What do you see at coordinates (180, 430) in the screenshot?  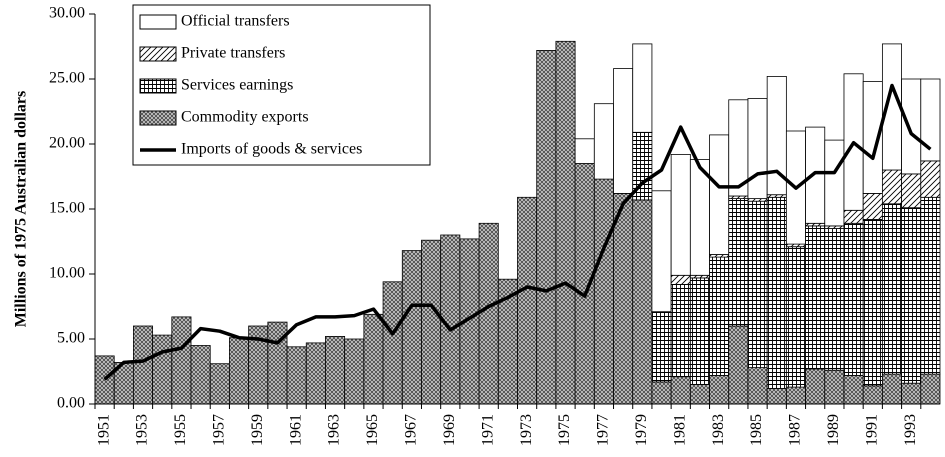 I see `x-tick-label: 1955` at bounding box center [180, 430].